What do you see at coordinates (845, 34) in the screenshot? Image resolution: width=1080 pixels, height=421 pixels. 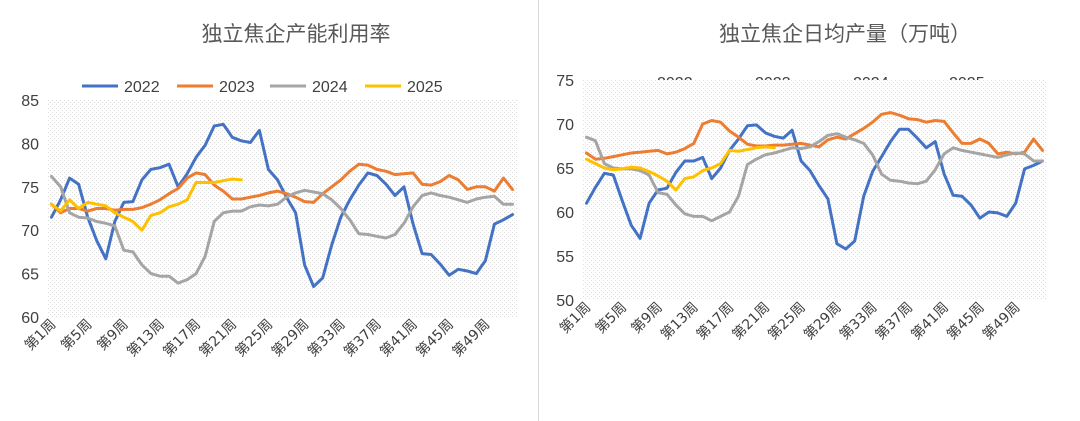 I see `chart-title: 独立焦企日均产量（万吨）` at bounding box center [845, 34].